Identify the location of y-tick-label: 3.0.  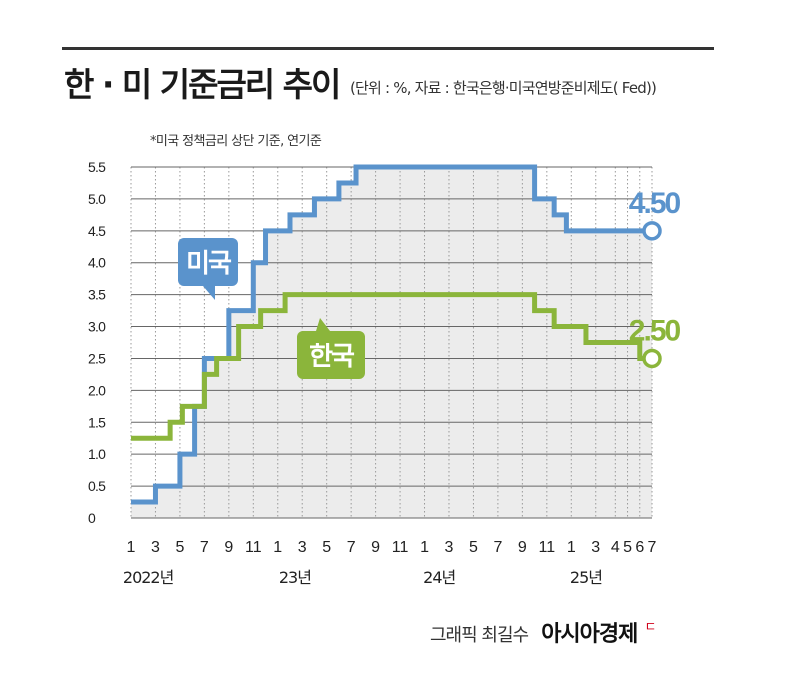
(97, 327).